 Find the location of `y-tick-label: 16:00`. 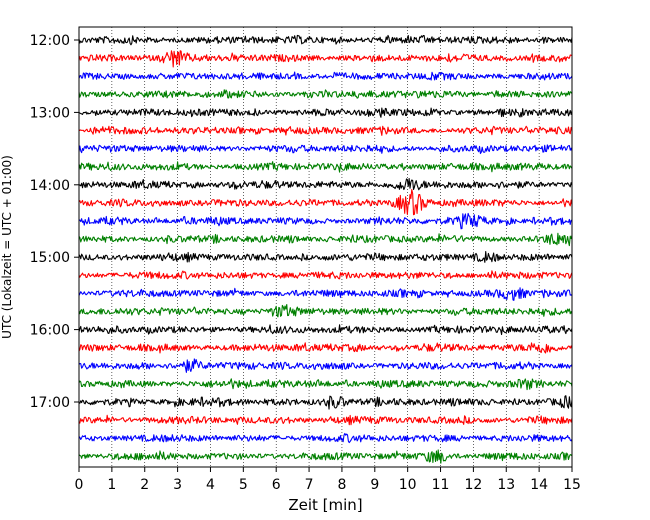

y-tick-label: 16:00 is located at coordinates (50, 331).